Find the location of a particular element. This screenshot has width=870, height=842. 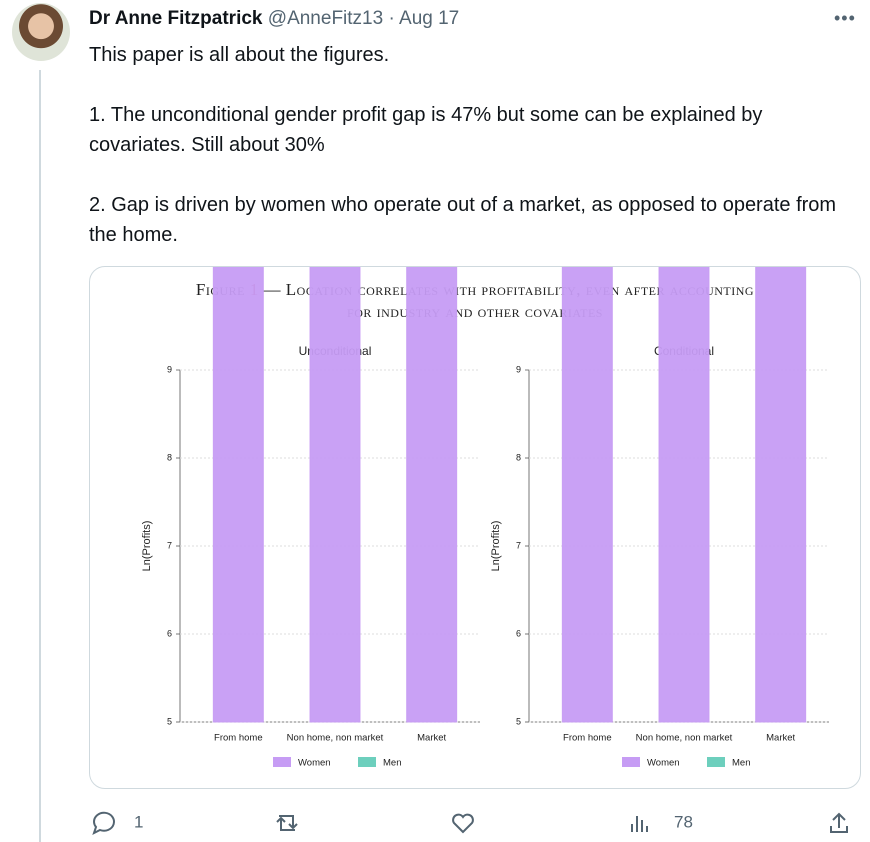

more-button: ••• is located at coordinates (845, 18).